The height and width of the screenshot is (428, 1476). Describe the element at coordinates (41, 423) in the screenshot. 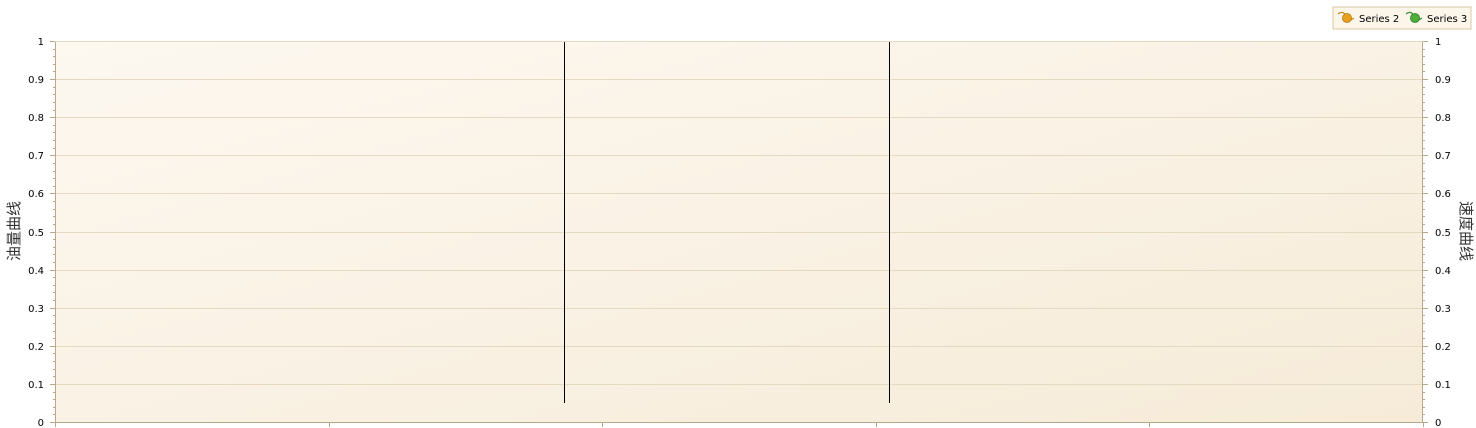

I see `left-tick-label: 0` at that location.